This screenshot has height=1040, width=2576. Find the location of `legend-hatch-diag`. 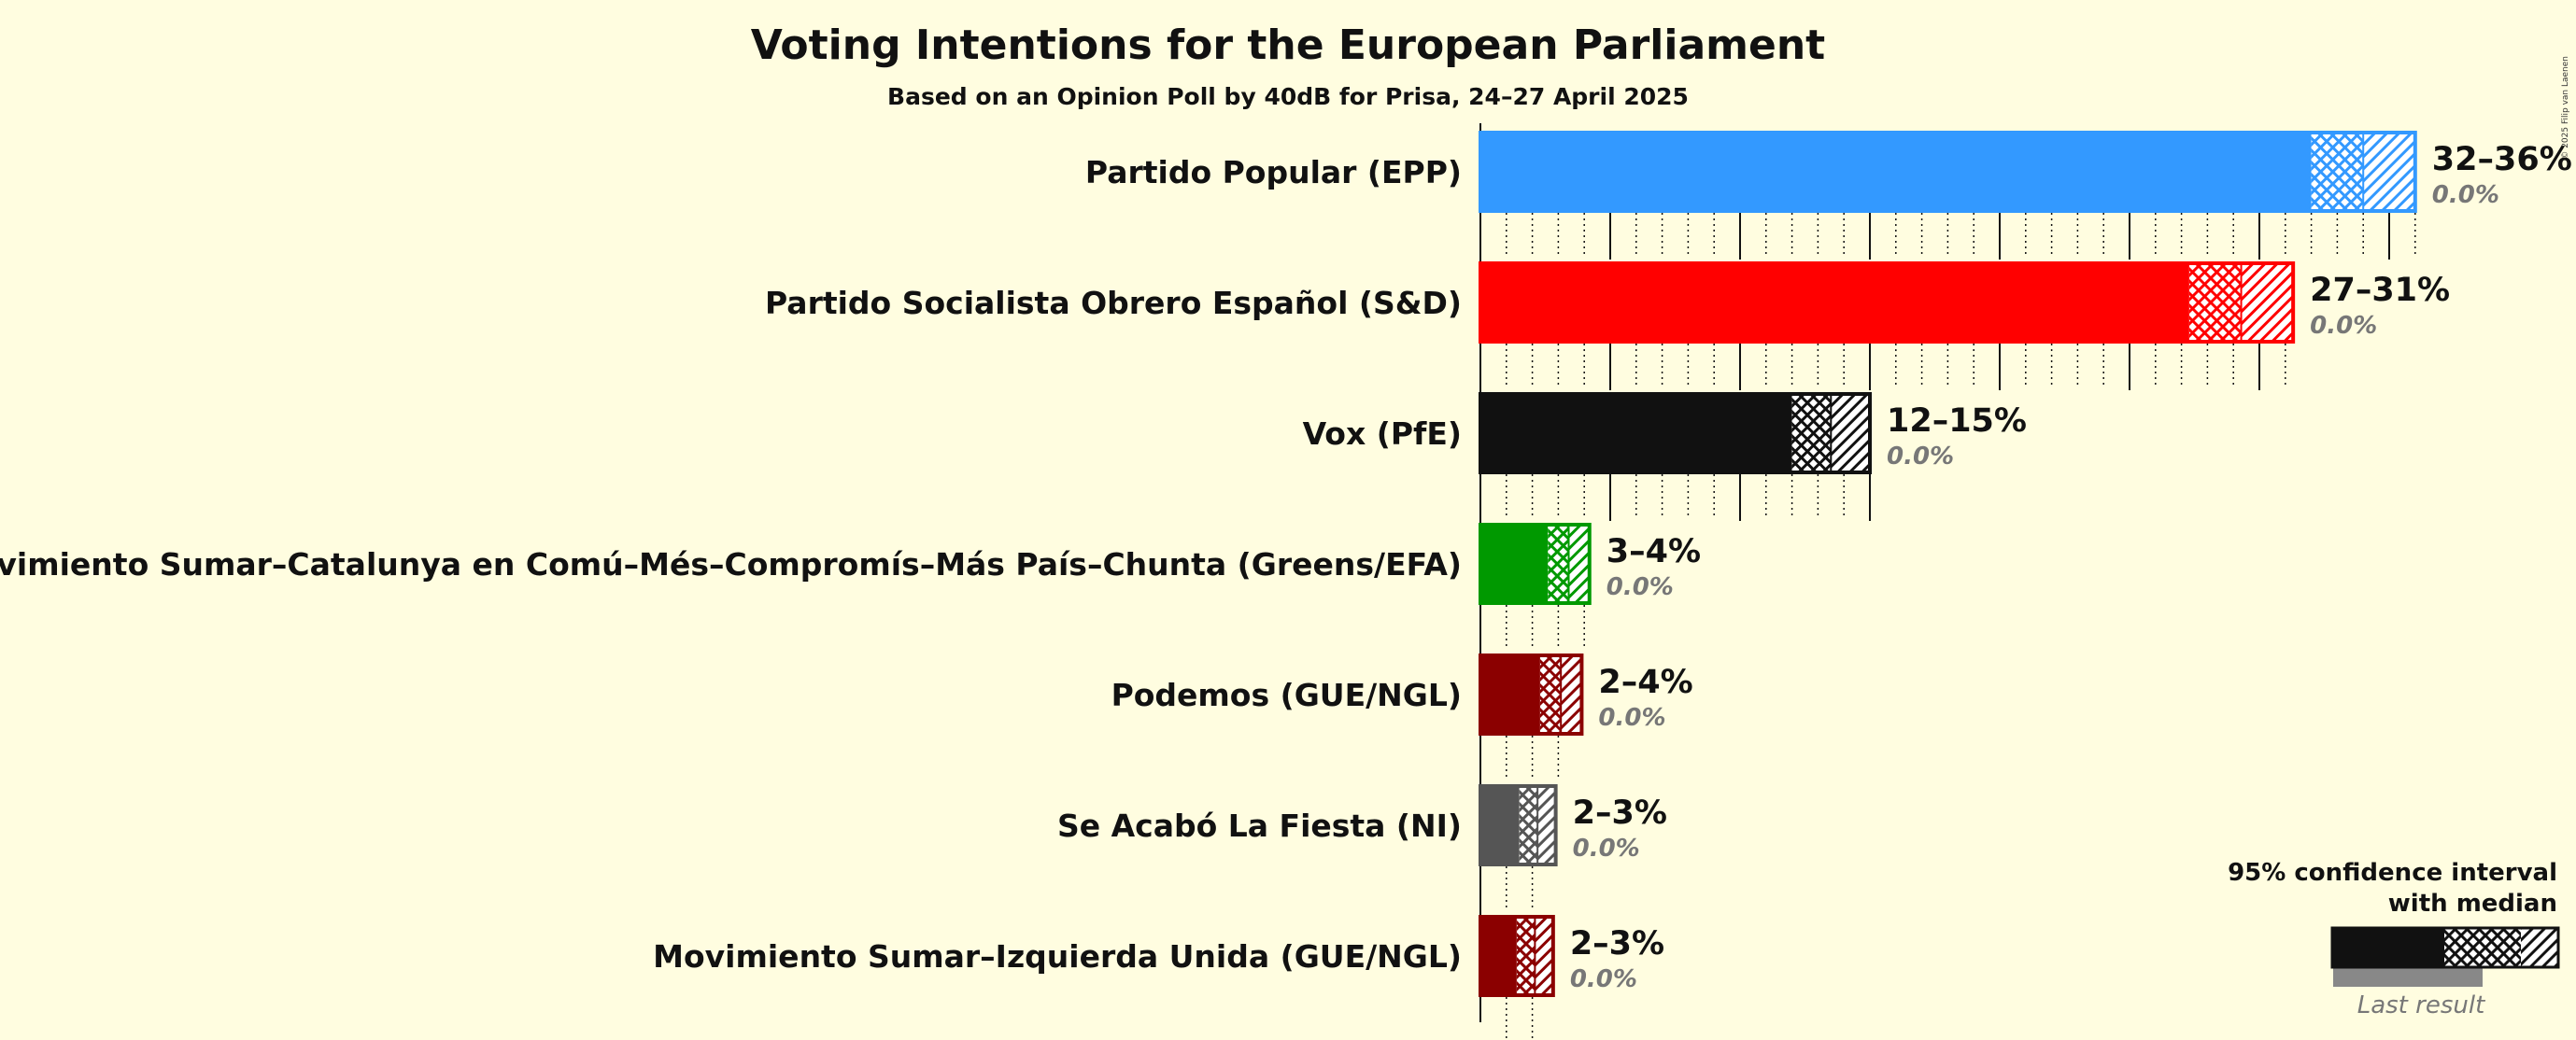

legend-hatch-diag is located at coordinates (2539, 947).